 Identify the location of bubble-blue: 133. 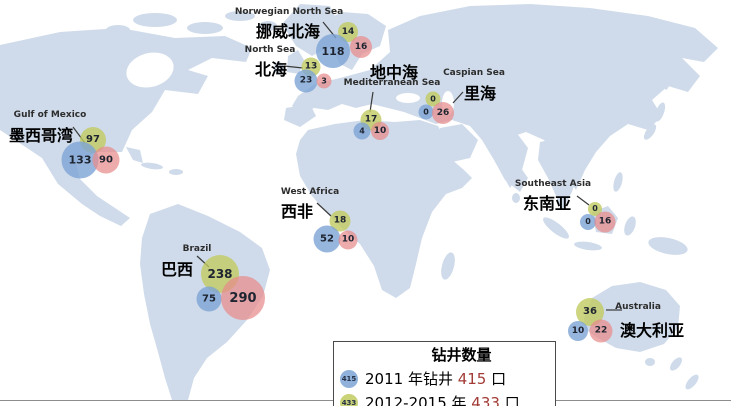
(80, 160).